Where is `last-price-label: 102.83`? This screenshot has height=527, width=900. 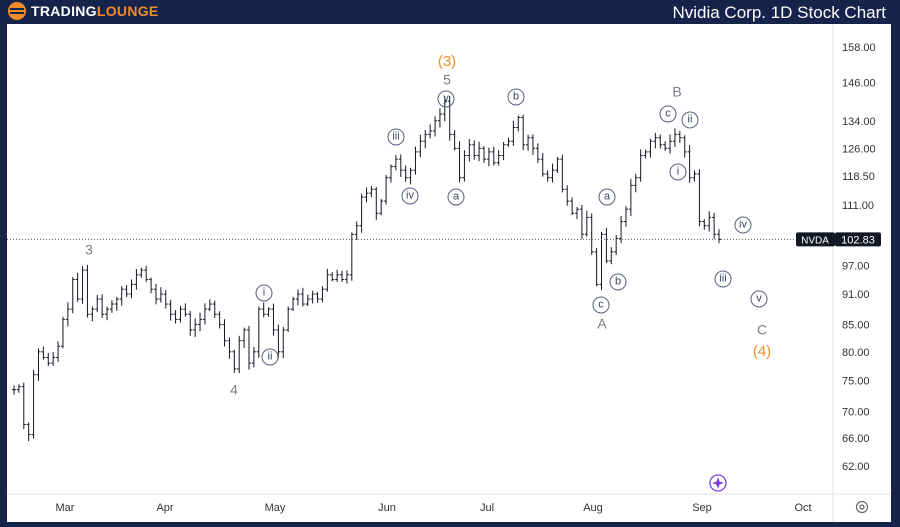 last-price-label: 102.83 is located at coordinates (858, 240).